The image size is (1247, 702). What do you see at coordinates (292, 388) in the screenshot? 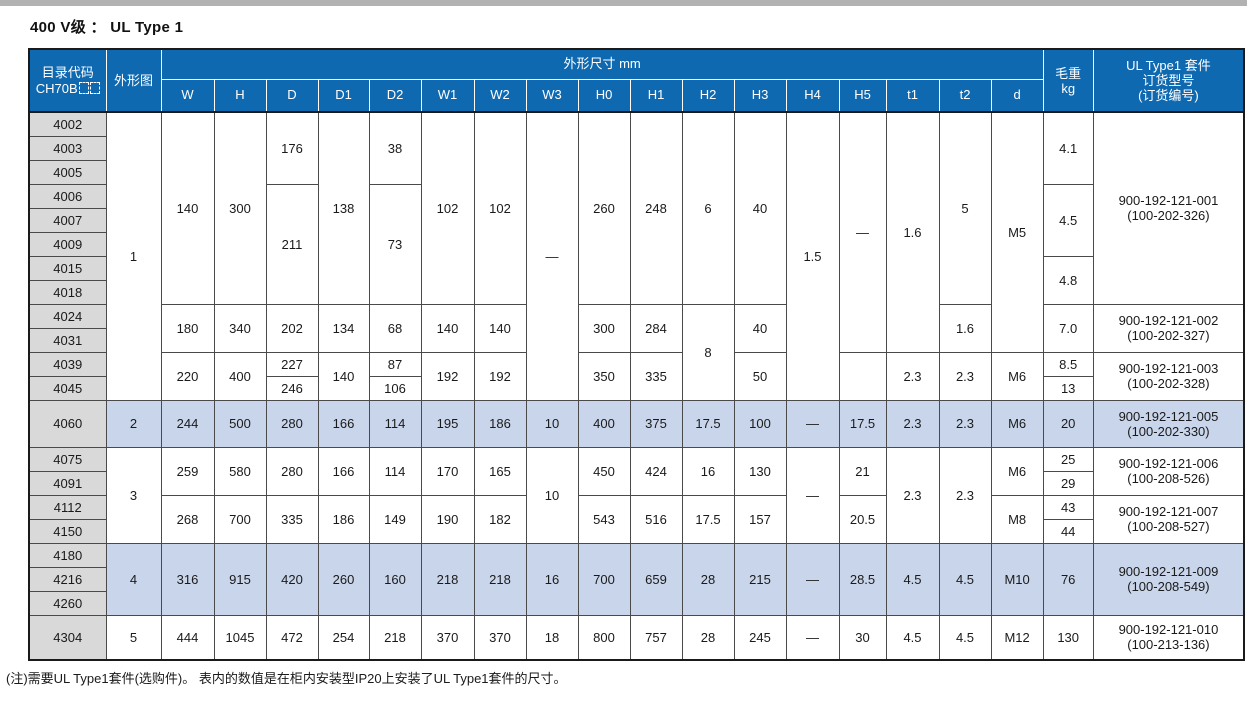
I see `dim-cell: 246` at bounding box center [292, 388].